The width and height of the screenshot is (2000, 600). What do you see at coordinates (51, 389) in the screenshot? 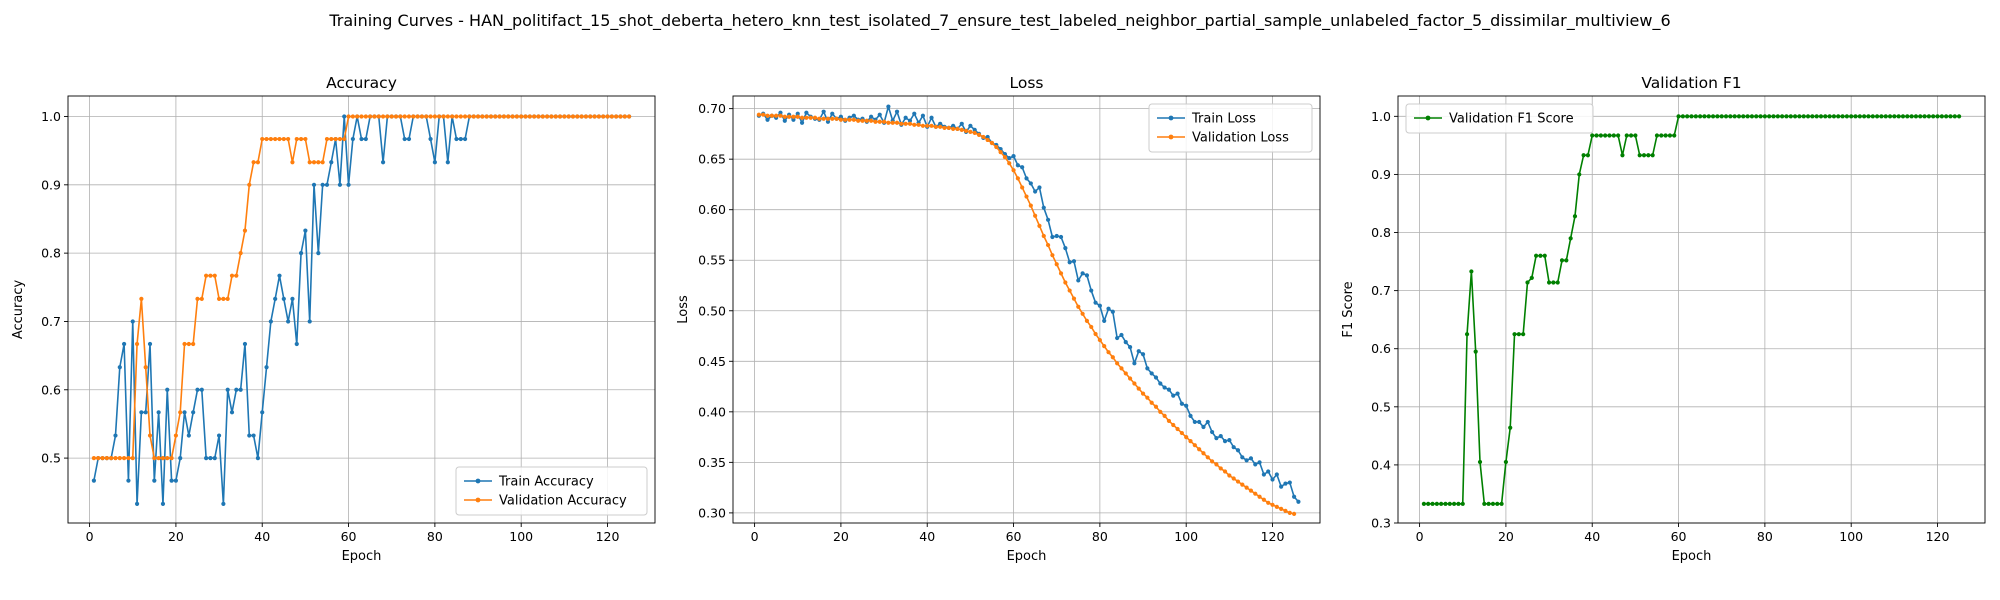
I see `y-tick-label: 0.6` at bounding box center [51, 389].